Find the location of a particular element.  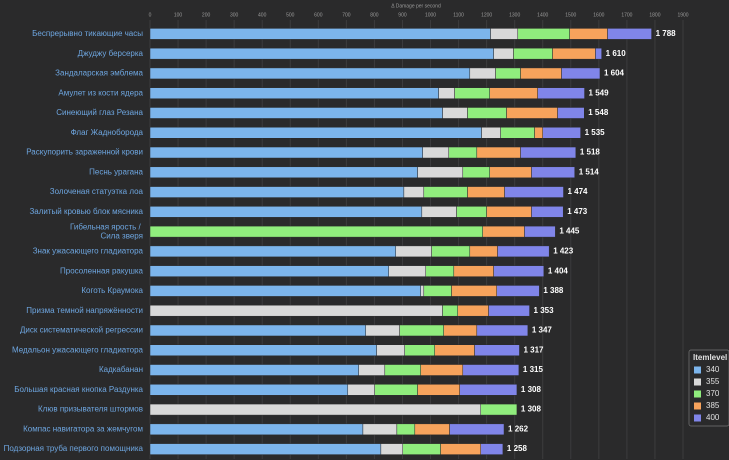

y-tick-label: Компас навигатора за жемчугом is located at coordinates (83, 428).